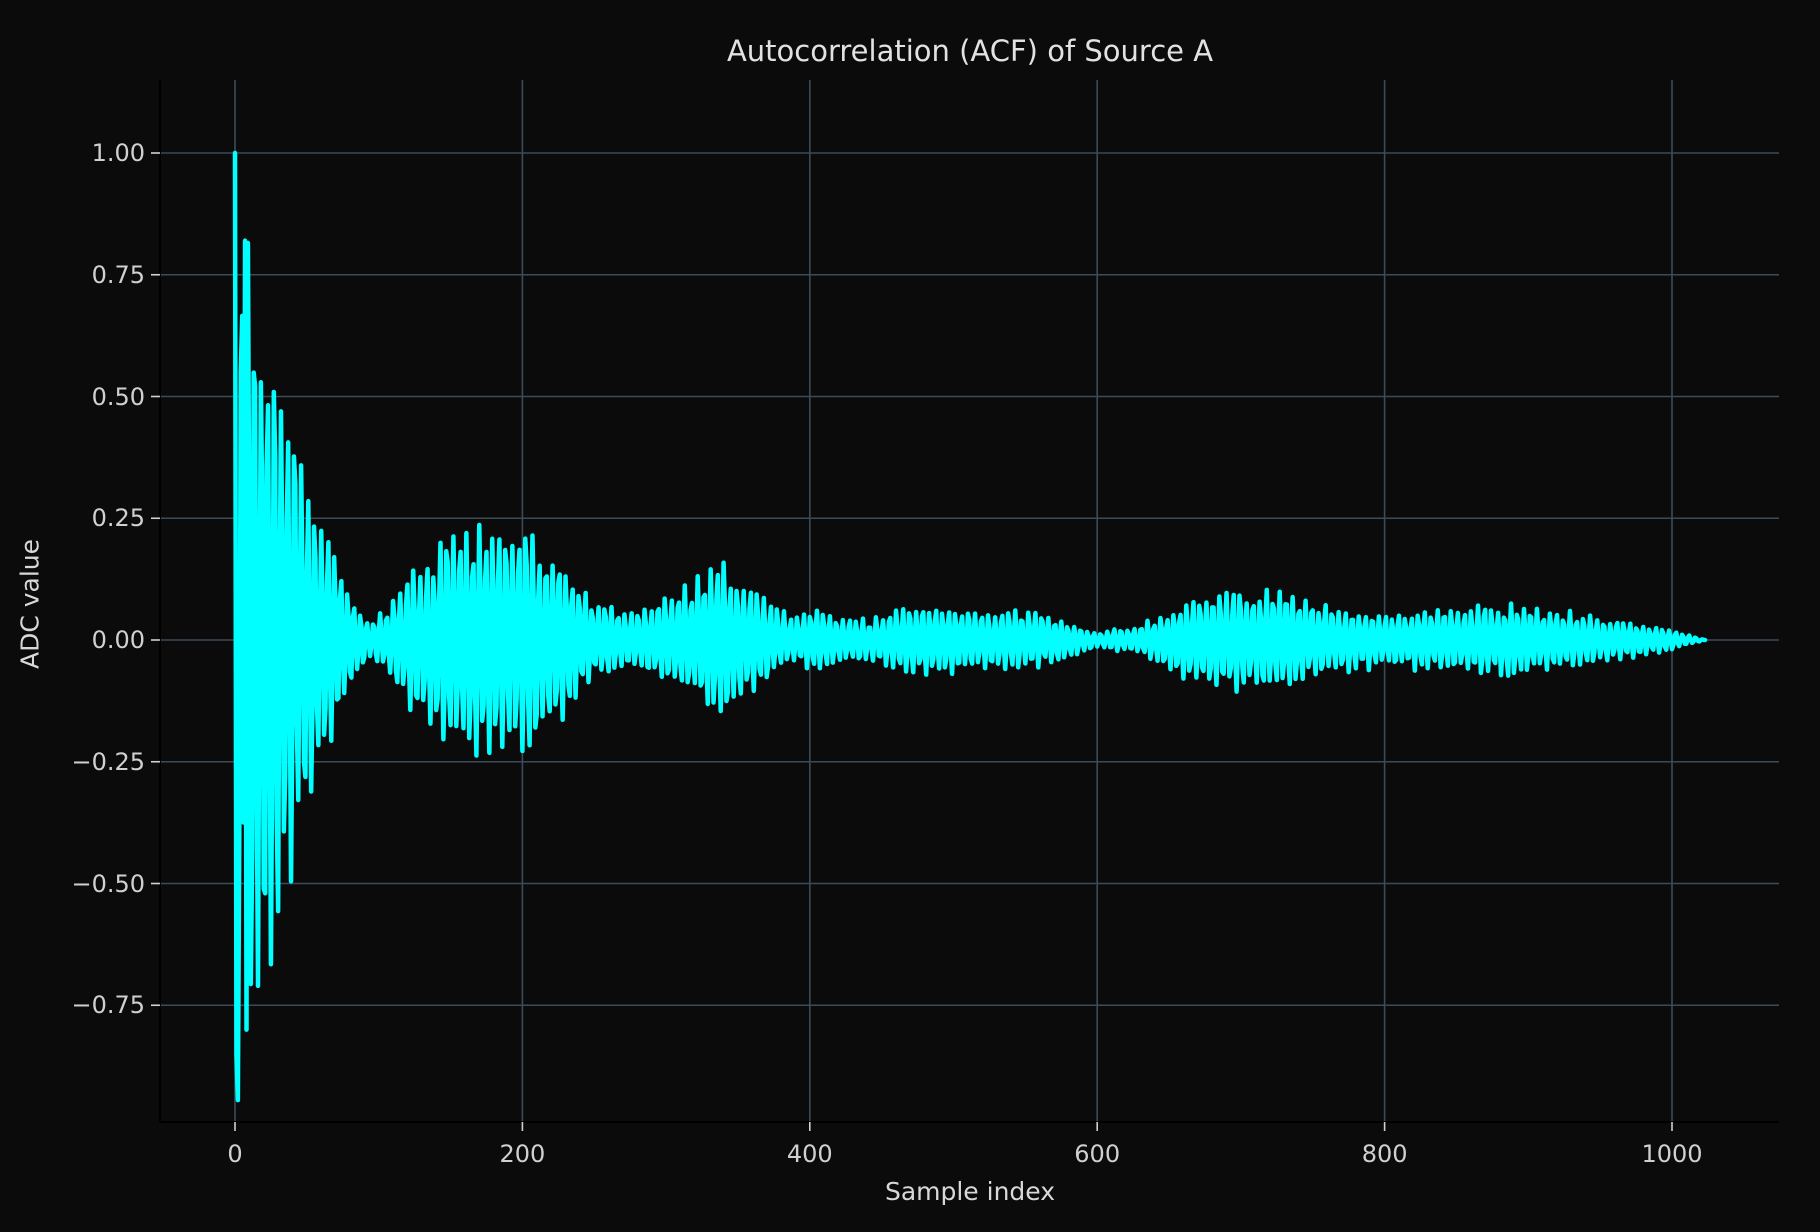  I want to click on y-tick-label: −0.25, so click(108, 761).